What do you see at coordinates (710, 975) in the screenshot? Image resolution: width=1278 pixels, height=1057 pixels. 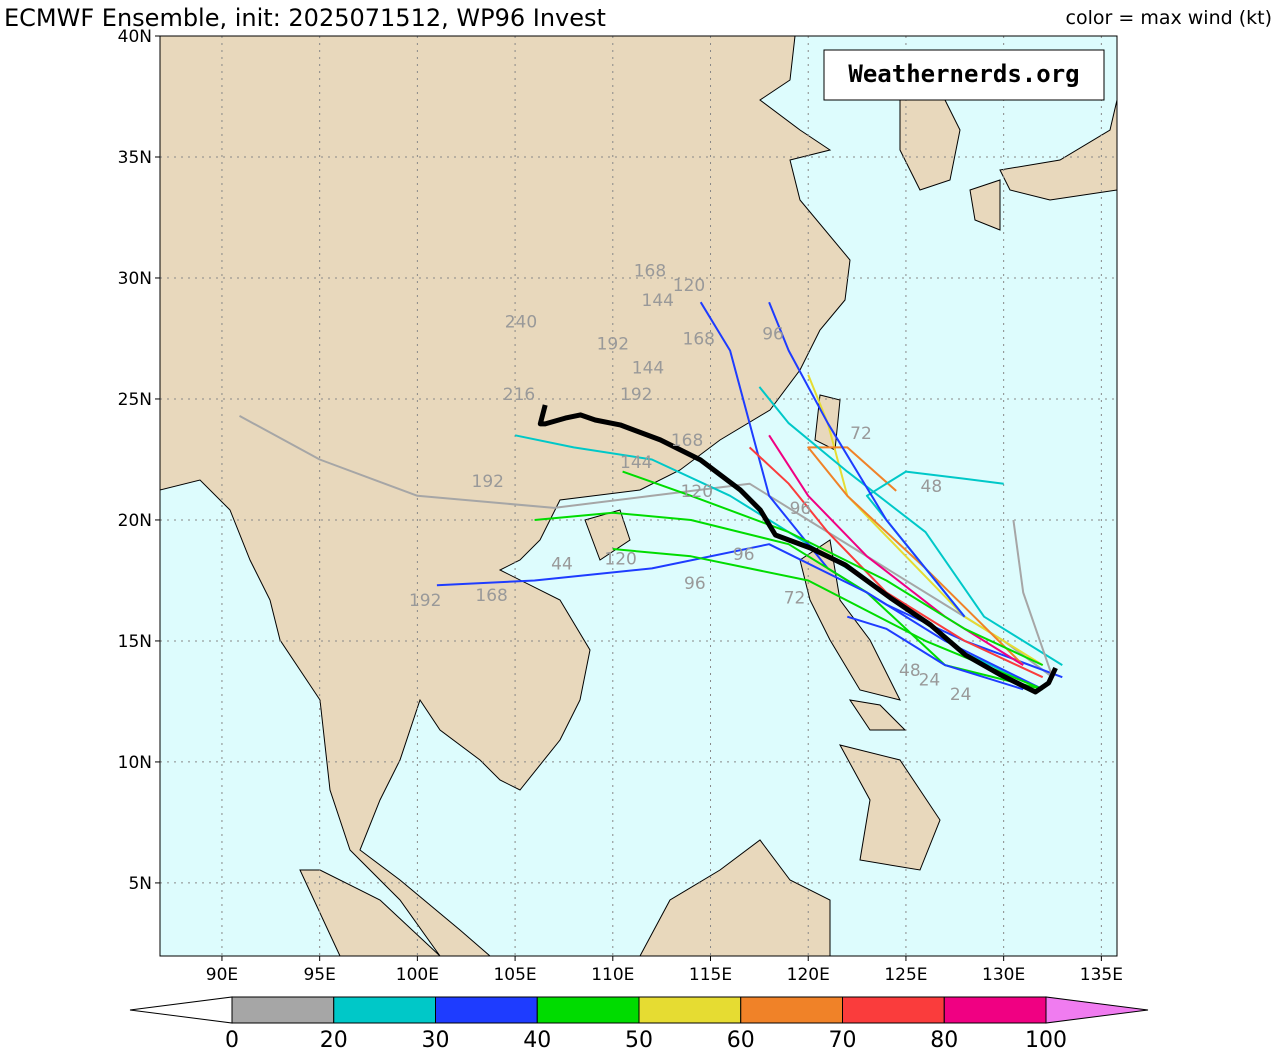 I see `x-tick-label: 115E` at bounding box center [710, 975].